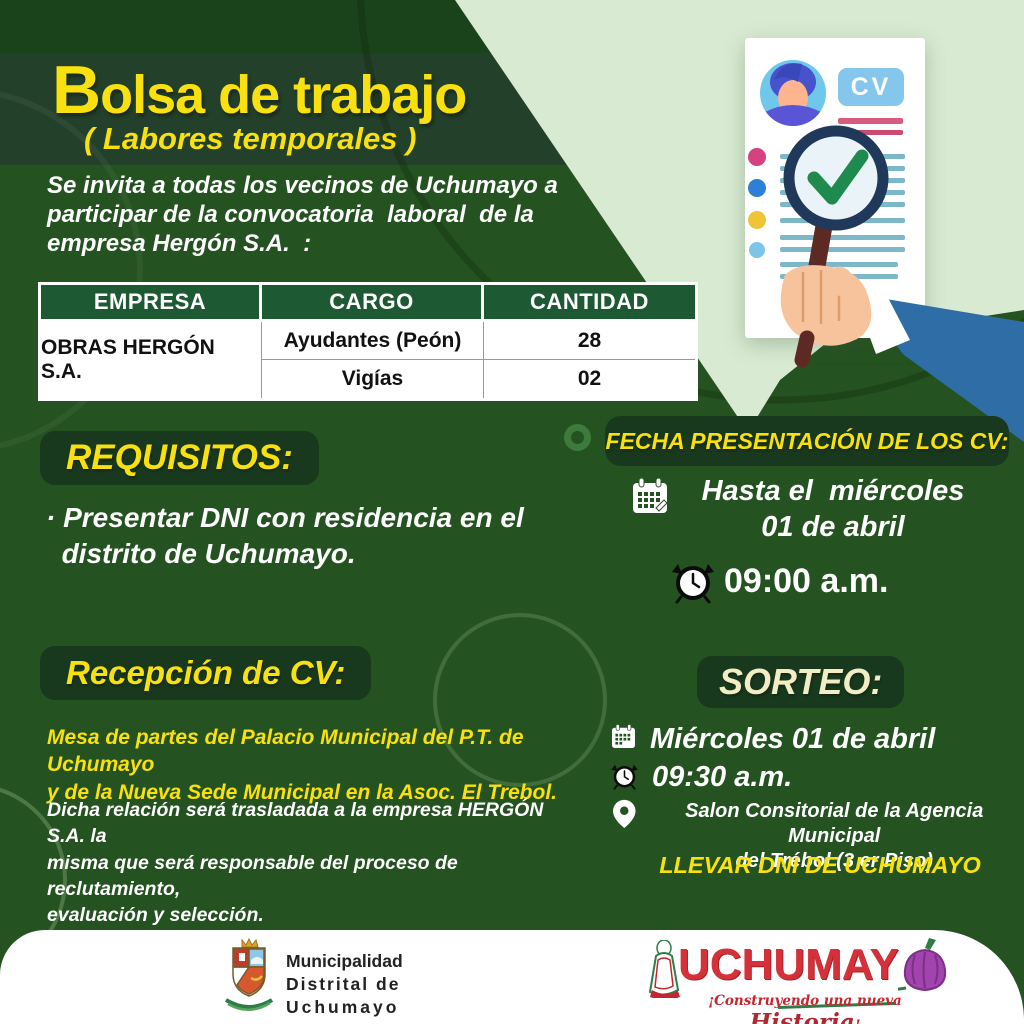  What do you see at coordinates (788, 964) in the screenshot?
I see `uchumayo-brand-logo: UCHUMAY` at bounding box center [788, 964].